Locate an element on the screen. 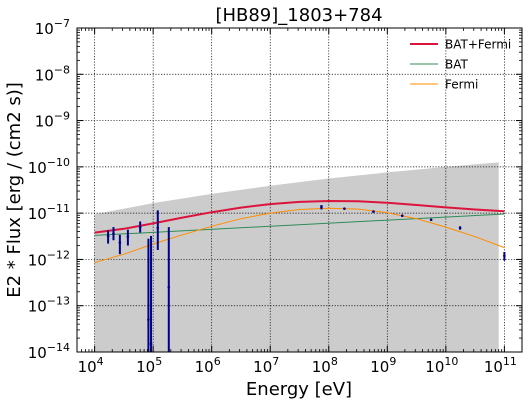 Image resolution: width=529 pixels, height=404 pixels. x-tick-label: 10⁹ is located at coordinates (383, 365).